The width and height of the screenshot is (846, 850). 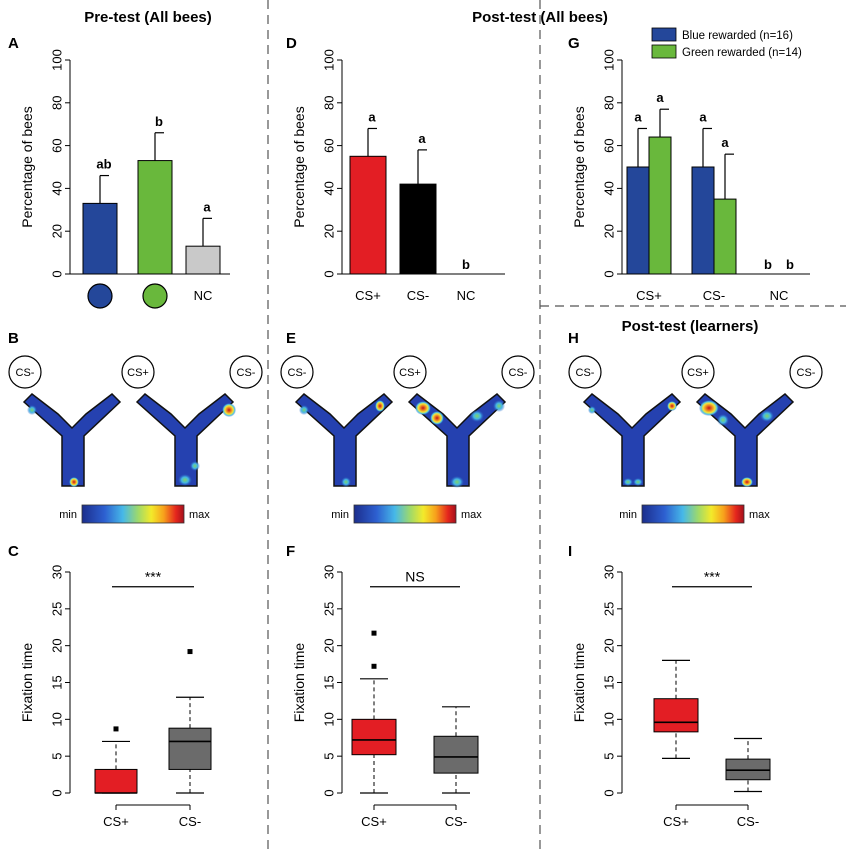 What do you see at coordinates (664, 34) in the screenshot?
I see `legend-swatch-blue` at bounding box center [664, 34].